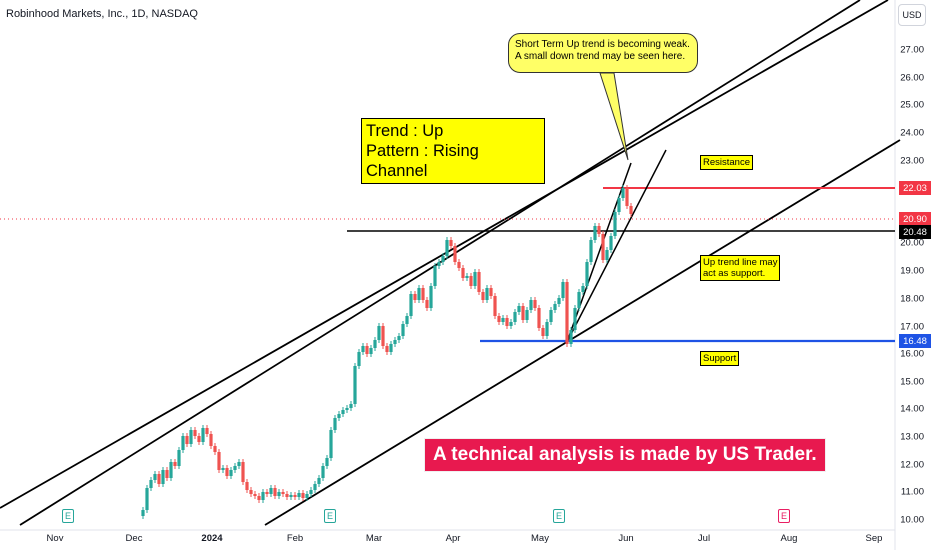  Describe the element at coordinates (720, 358) in the screenshot. I see `support-label: Support` at that location.